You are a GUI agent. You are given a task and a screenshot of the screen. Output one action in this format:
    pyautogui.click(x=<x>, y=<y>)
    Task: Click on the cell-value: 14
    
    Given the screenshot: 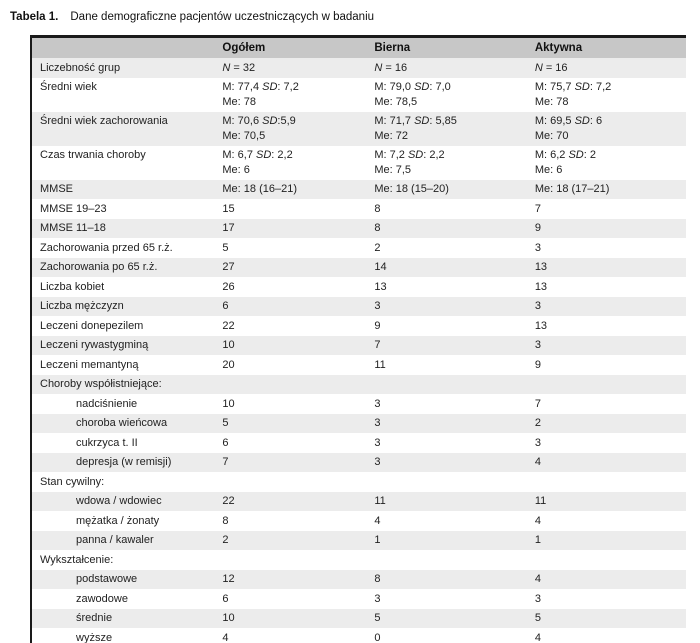 What is the action you would take?
    pyautogui.click(x=446, y=267)
    